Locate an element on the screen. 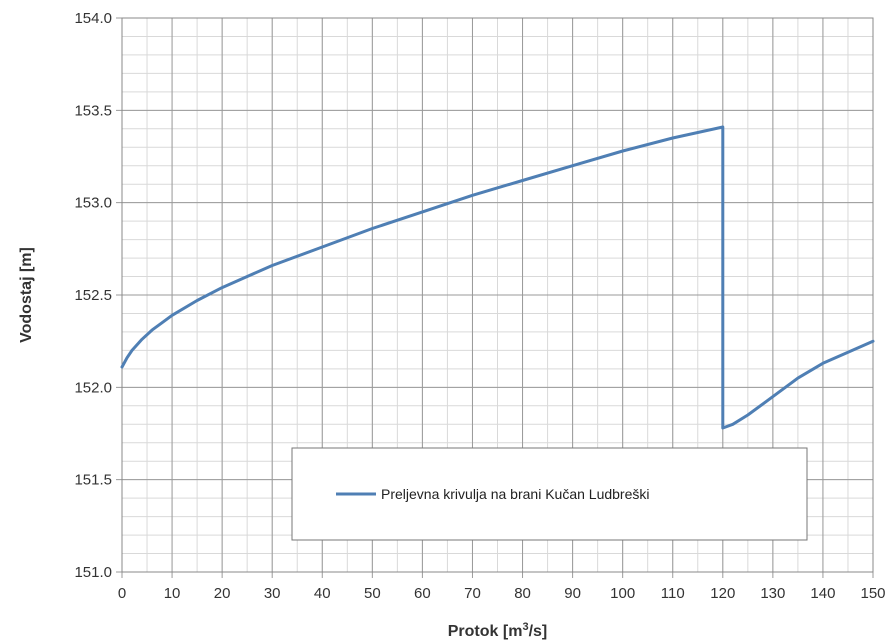 The height and width of the screenshot is (644, 893). y-tick-label: 152.5 is located at coordinates (93, 295).